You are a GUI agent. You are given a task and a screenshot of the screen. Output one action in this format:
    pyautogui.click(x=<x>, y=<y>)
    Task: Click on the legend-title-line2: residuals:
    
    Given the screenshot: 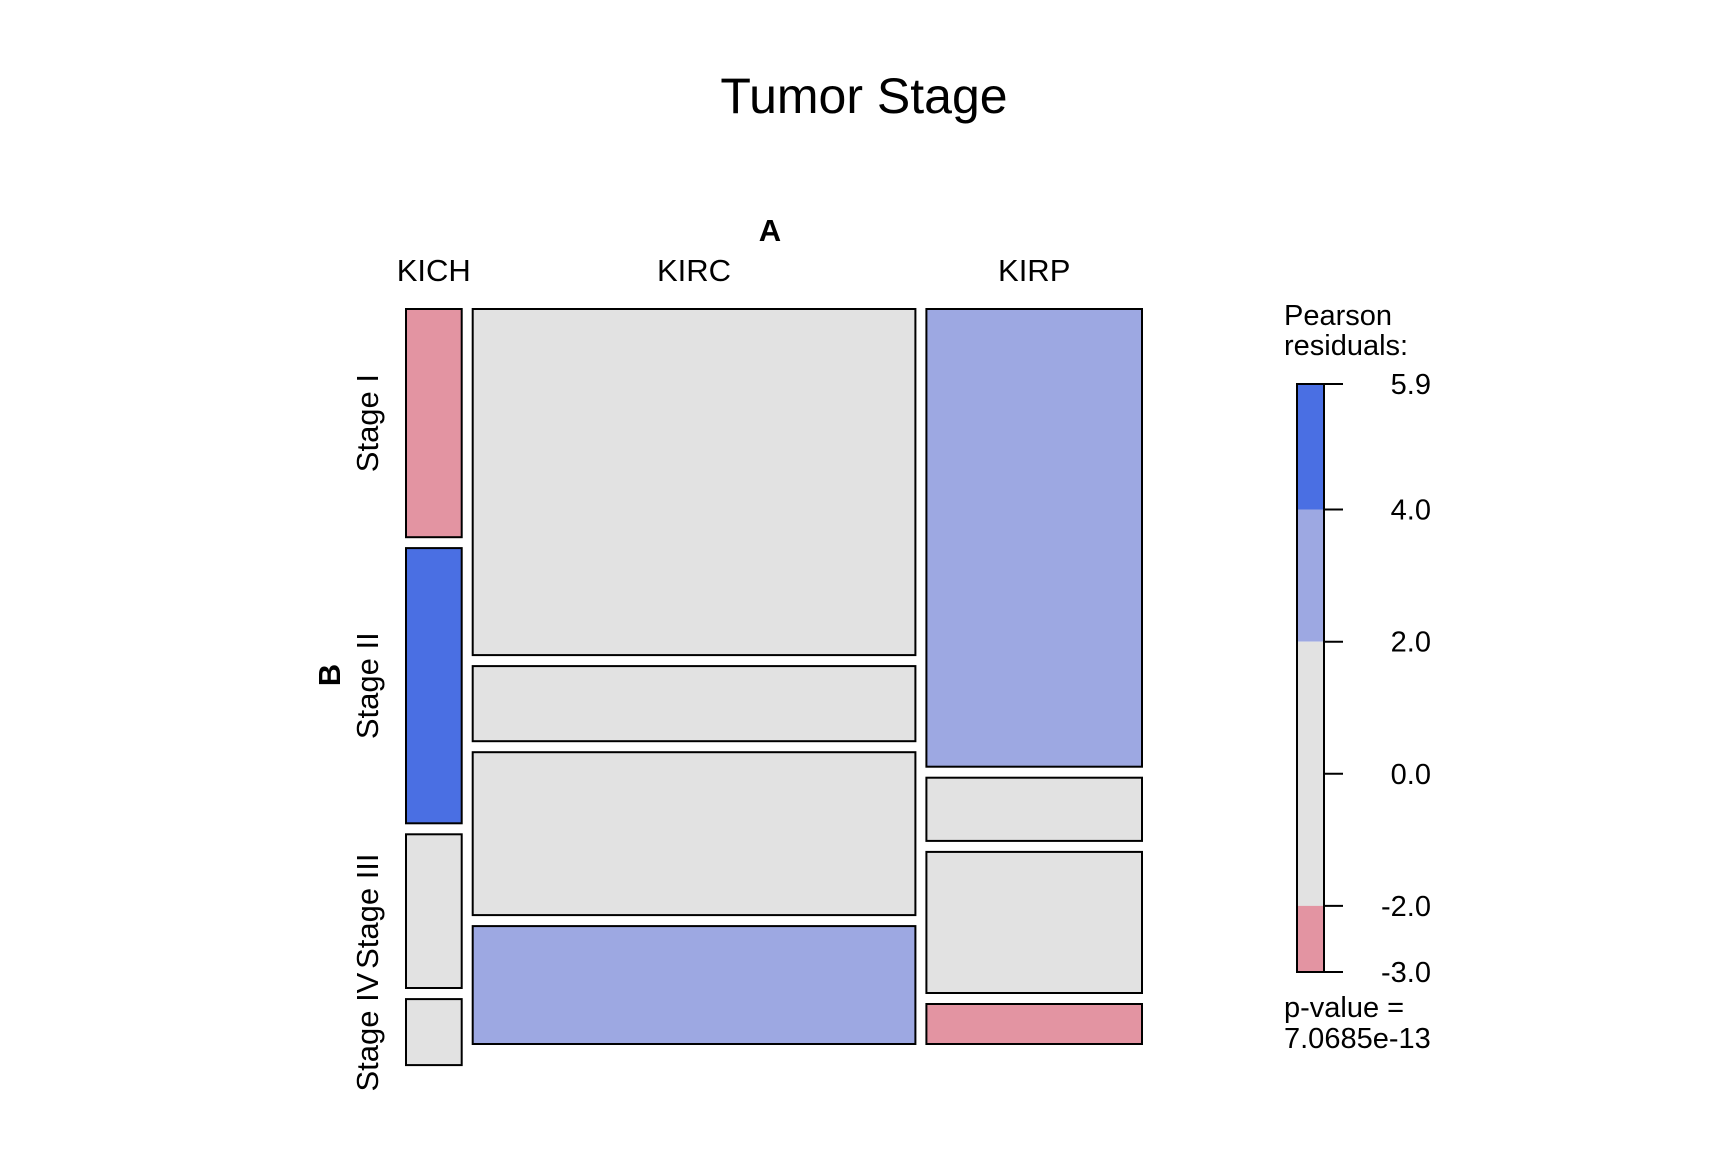 What is the action you would take?
    pyautogui.click(x=1346, y=346)
    